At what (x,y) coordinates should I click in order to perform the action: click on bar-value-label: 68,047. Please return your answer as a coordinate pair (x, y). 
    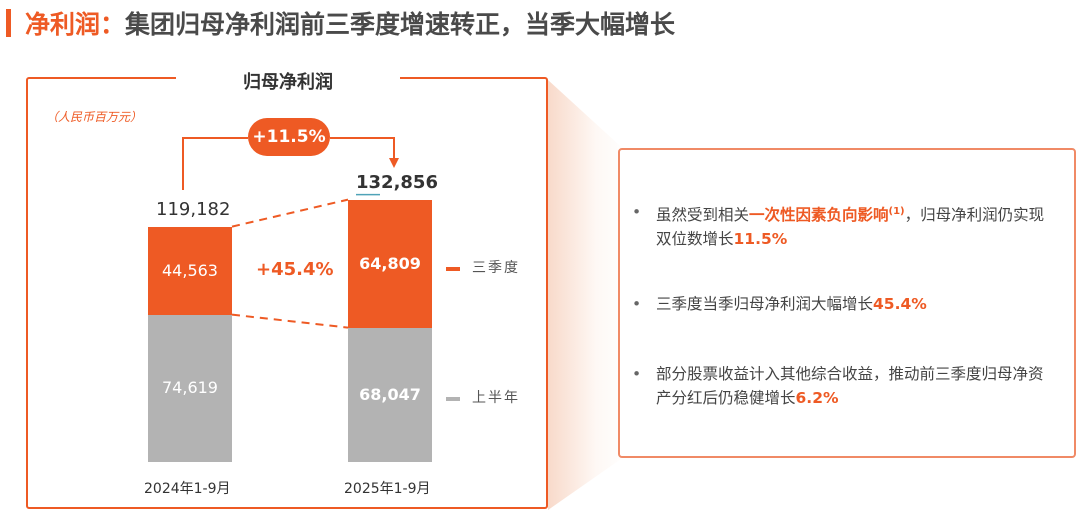
    Looking at the image, I should click on (390, 394).